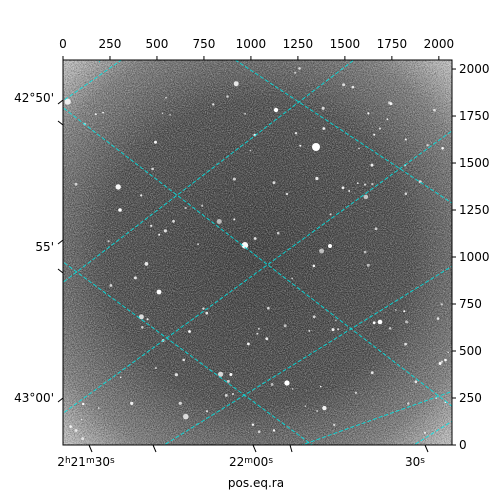 This screenshot has height=500, width=500. What do you see at coordinates (345, 44) in the screenshot?
I see `top-tick-label: 1500` at bounding box center [345, 44].